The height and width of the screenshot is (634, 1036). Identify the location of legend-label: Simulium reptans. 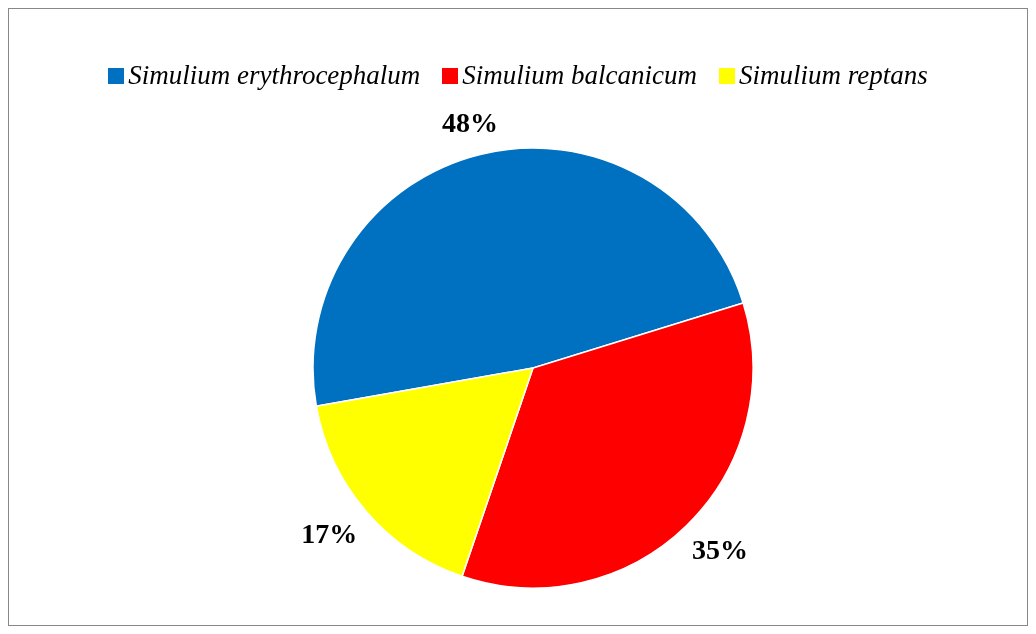
(833, 75).